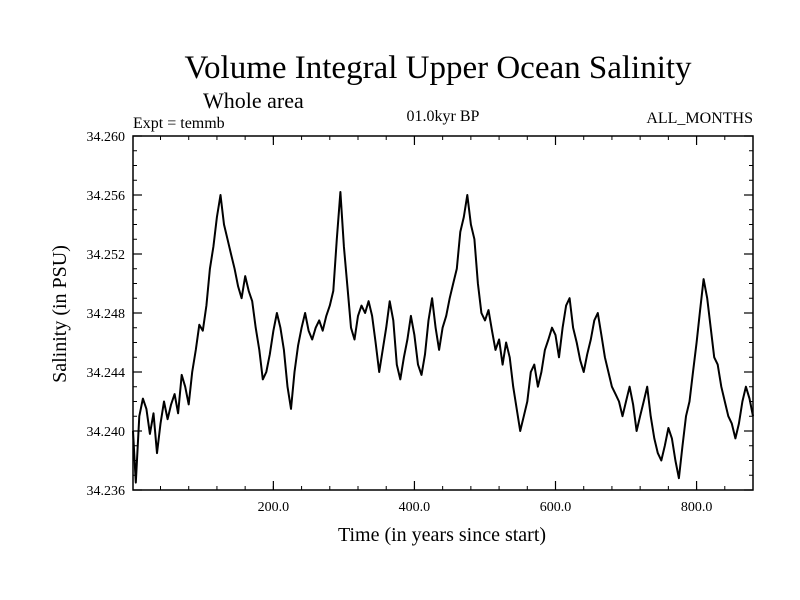 The image size is (800, 600). I want to click on x-tick-label: 200.0, so click(274, 507).